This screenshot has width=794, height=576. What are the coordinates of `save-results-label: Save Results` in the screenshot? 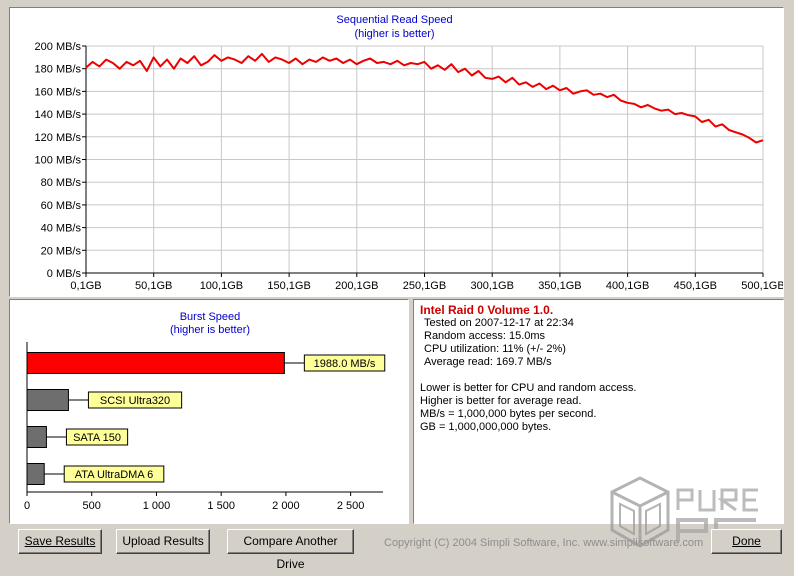 It's located at (60, 541).